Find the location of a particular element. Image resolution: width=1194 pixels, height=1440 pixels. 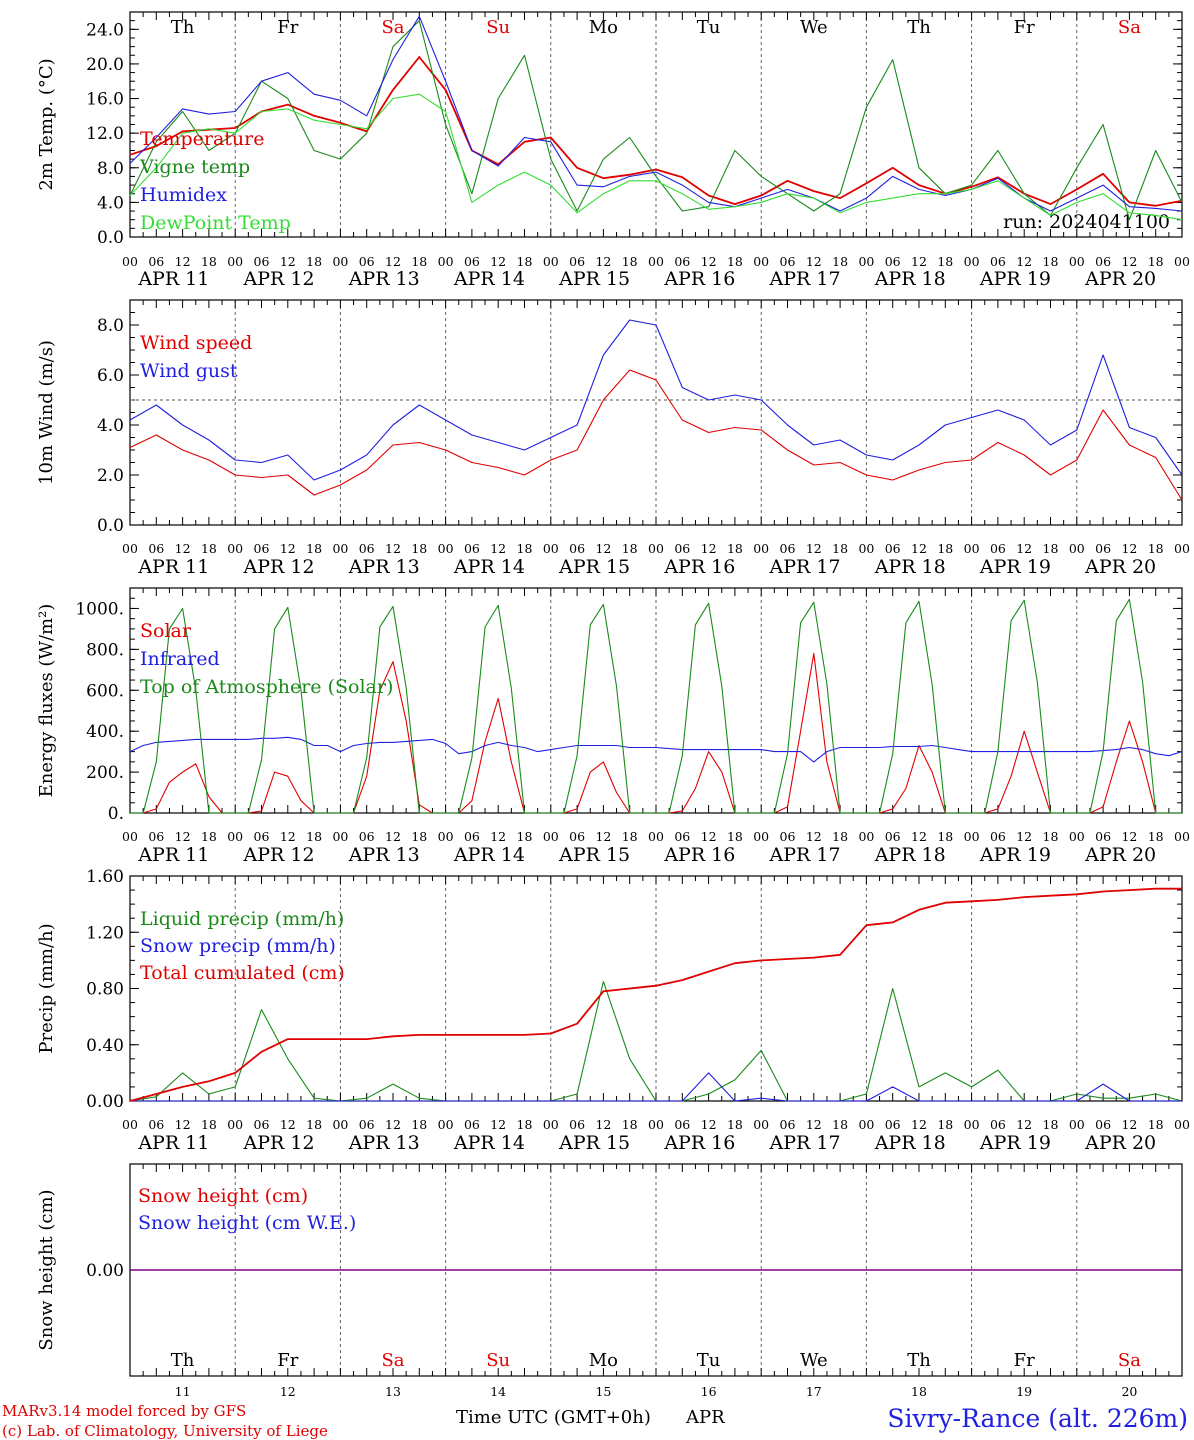

day-number-label: 14 is located at coordinates (498, 1391).